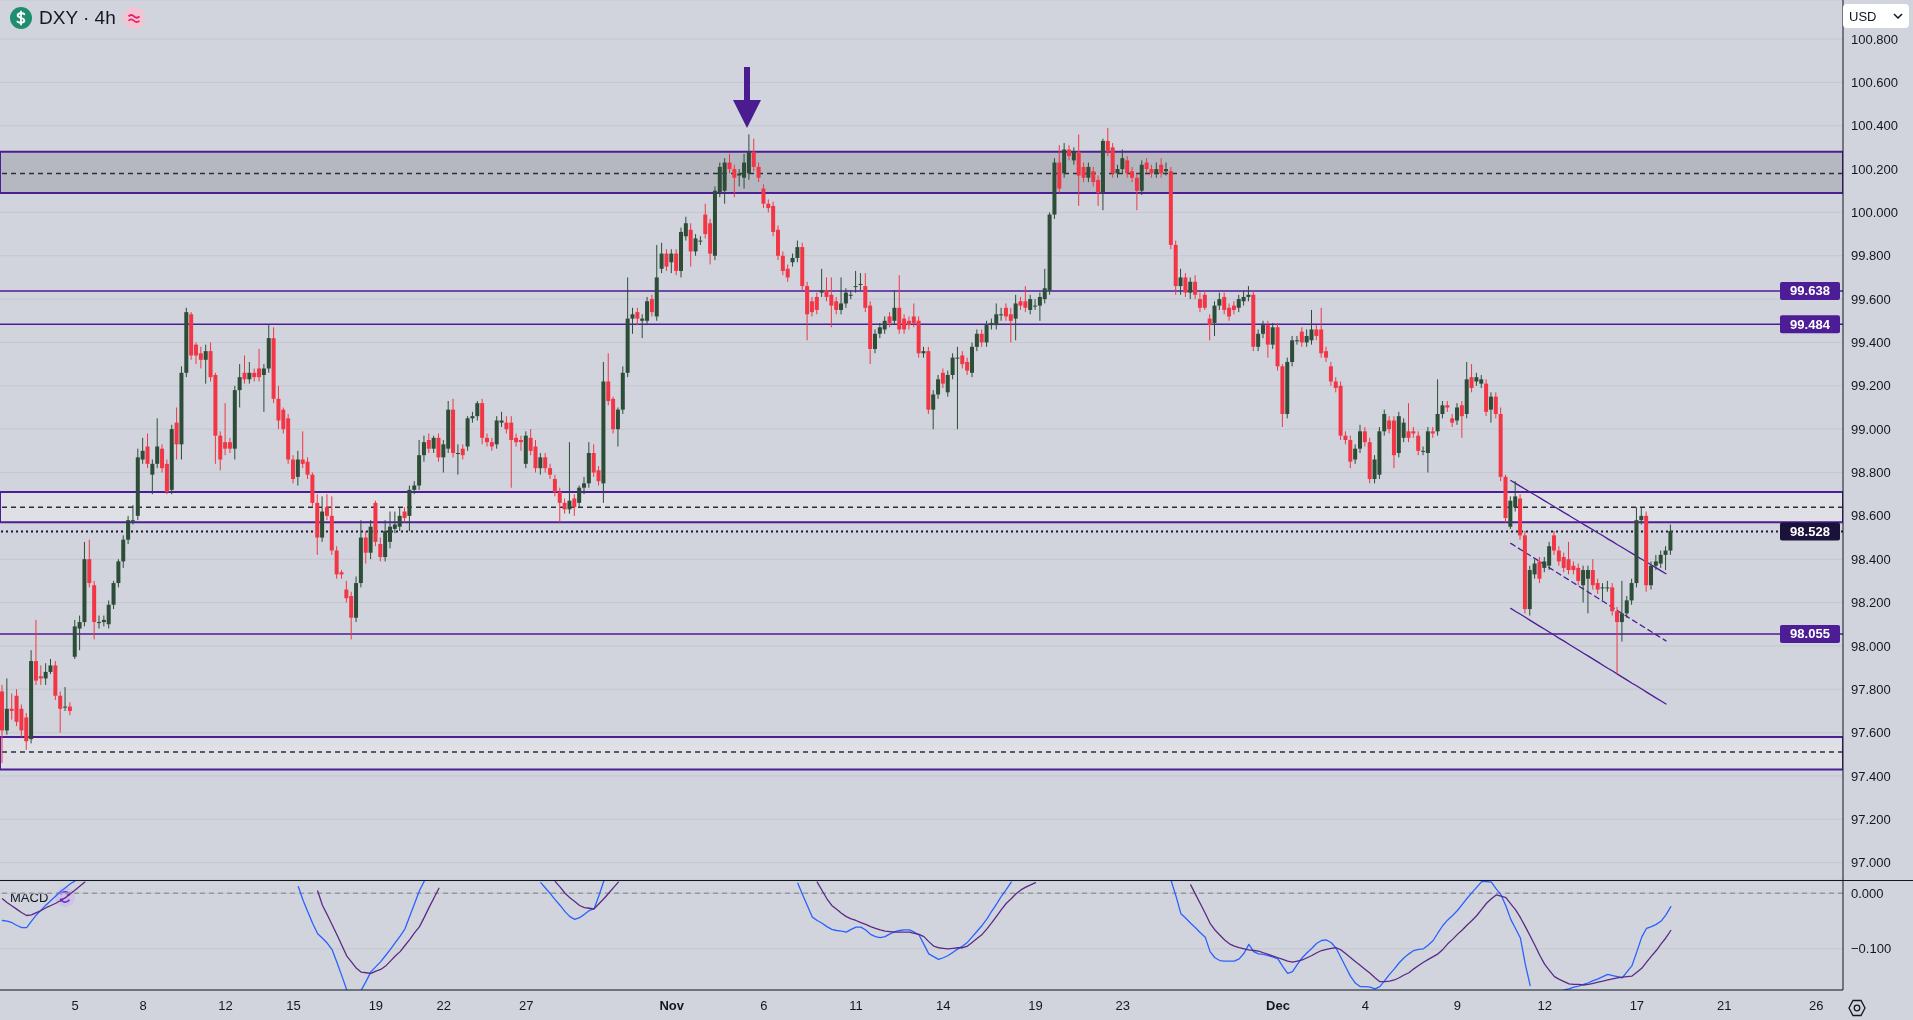 The image size is (1913, 1020). Describe the element at coordinates (75, 1005) in the screenshot. I see `x-tick-label: 5` at that location.